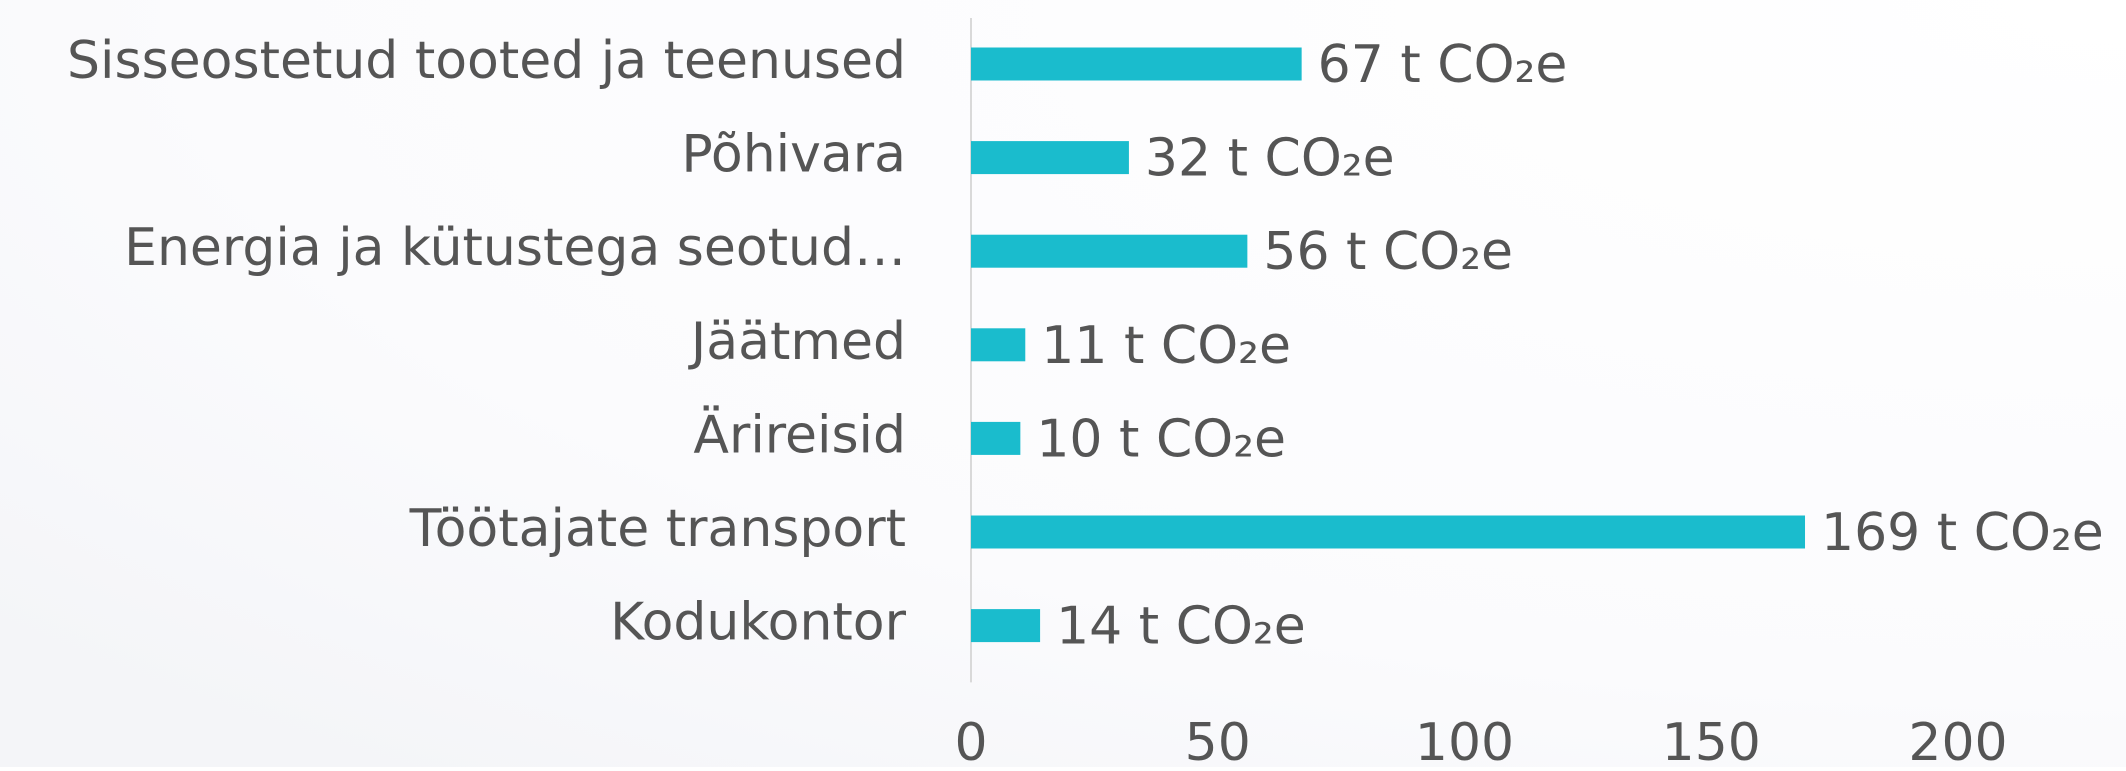 The image size is (2126, 771). Describe the element at coordinates (1181, 627) in the screenshot. I see `value-label: 14 t CO₂e` at that location.